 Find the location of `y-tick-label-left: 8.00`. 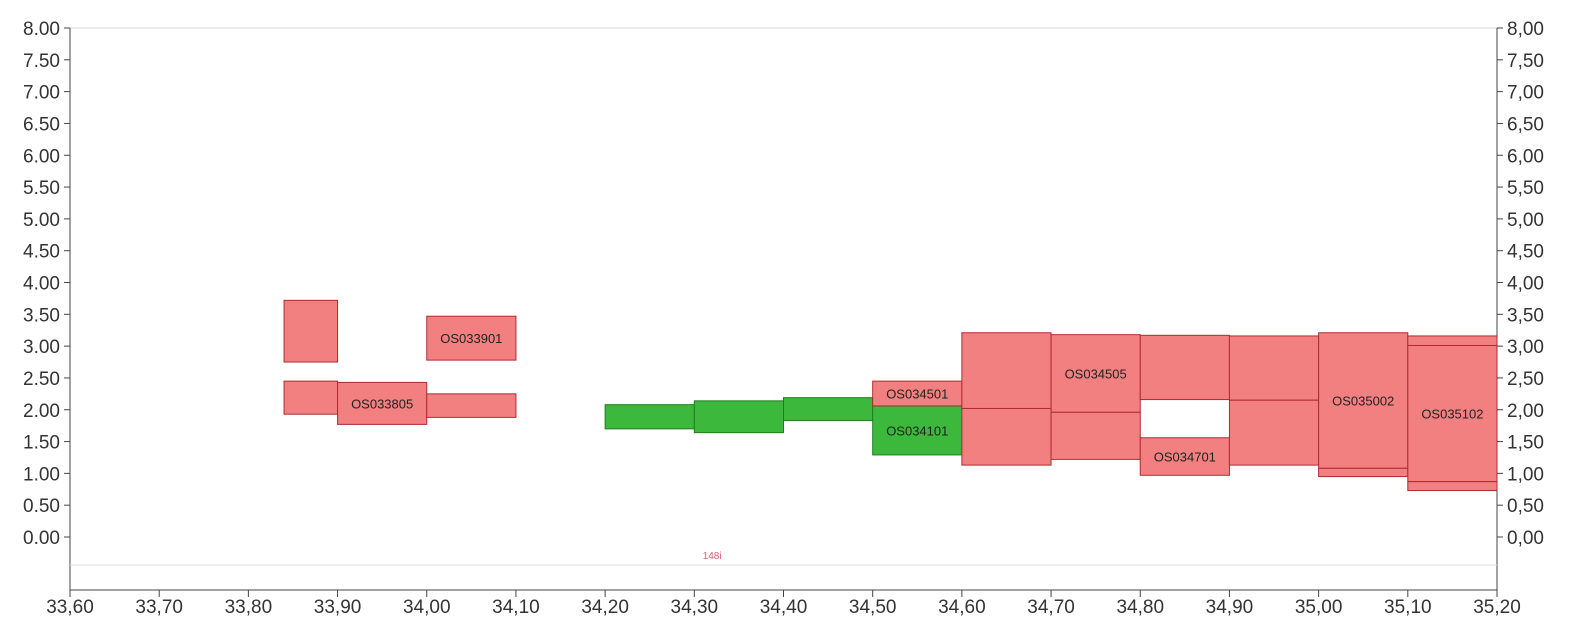

y-tick-label-left: 8.00 is located at coordinates (41, 29).